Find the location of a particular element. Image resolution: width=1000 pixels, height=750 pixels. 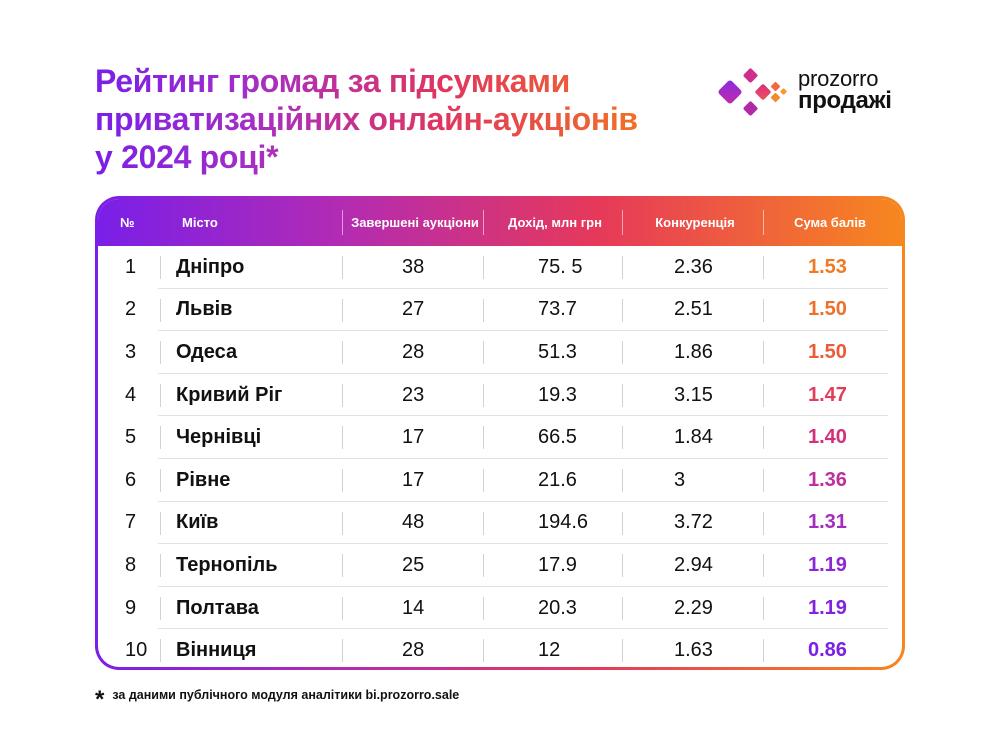

header-income: Дохід, млн грн is located at coordinates (555, 222).